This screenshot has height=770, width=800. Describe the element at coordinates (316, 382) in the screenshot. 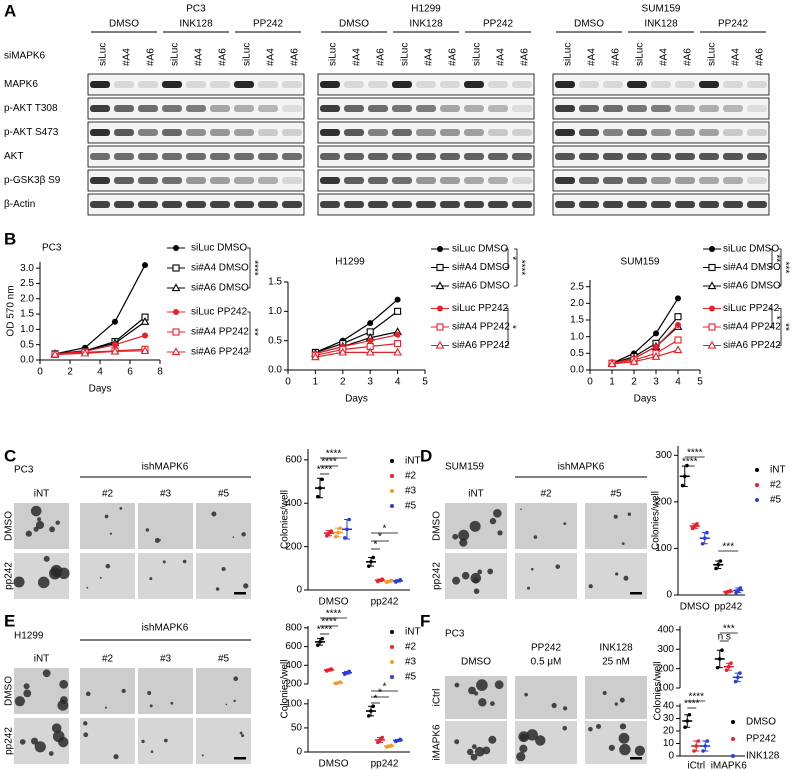

I see `x-tick-label: 1` at that location.